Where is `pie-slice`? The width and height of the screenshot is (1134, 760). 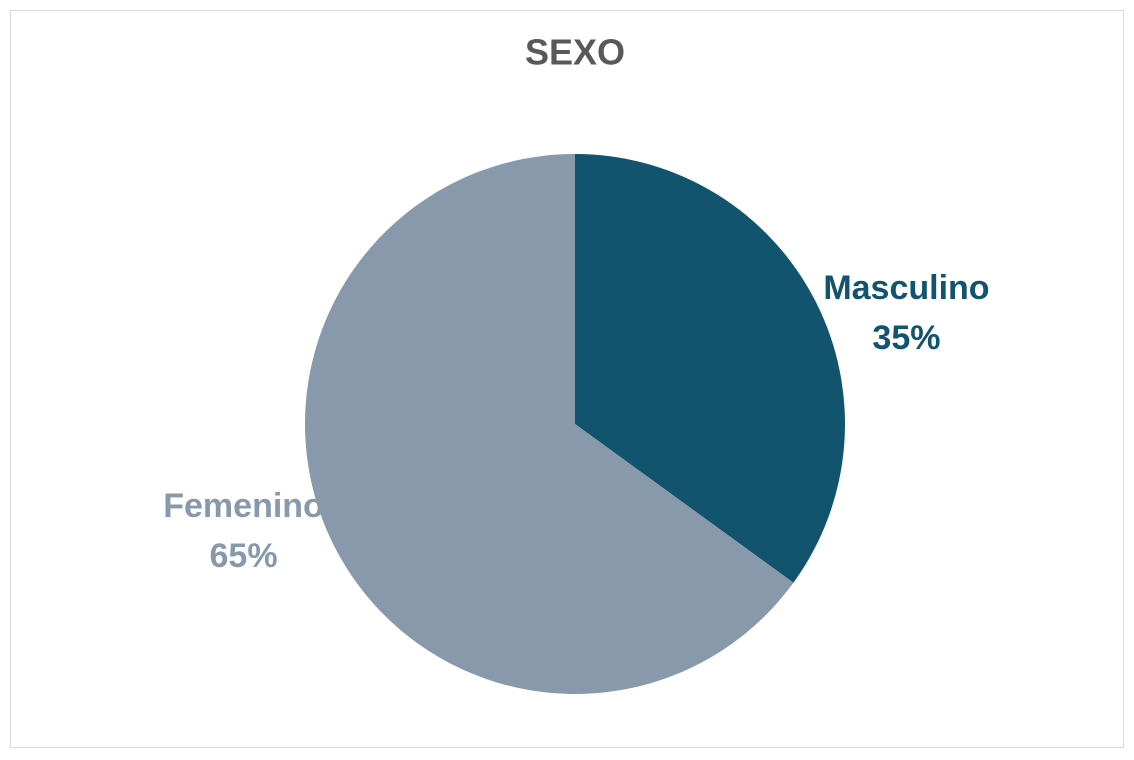
pie-slice is located at coordinates (710, 368).